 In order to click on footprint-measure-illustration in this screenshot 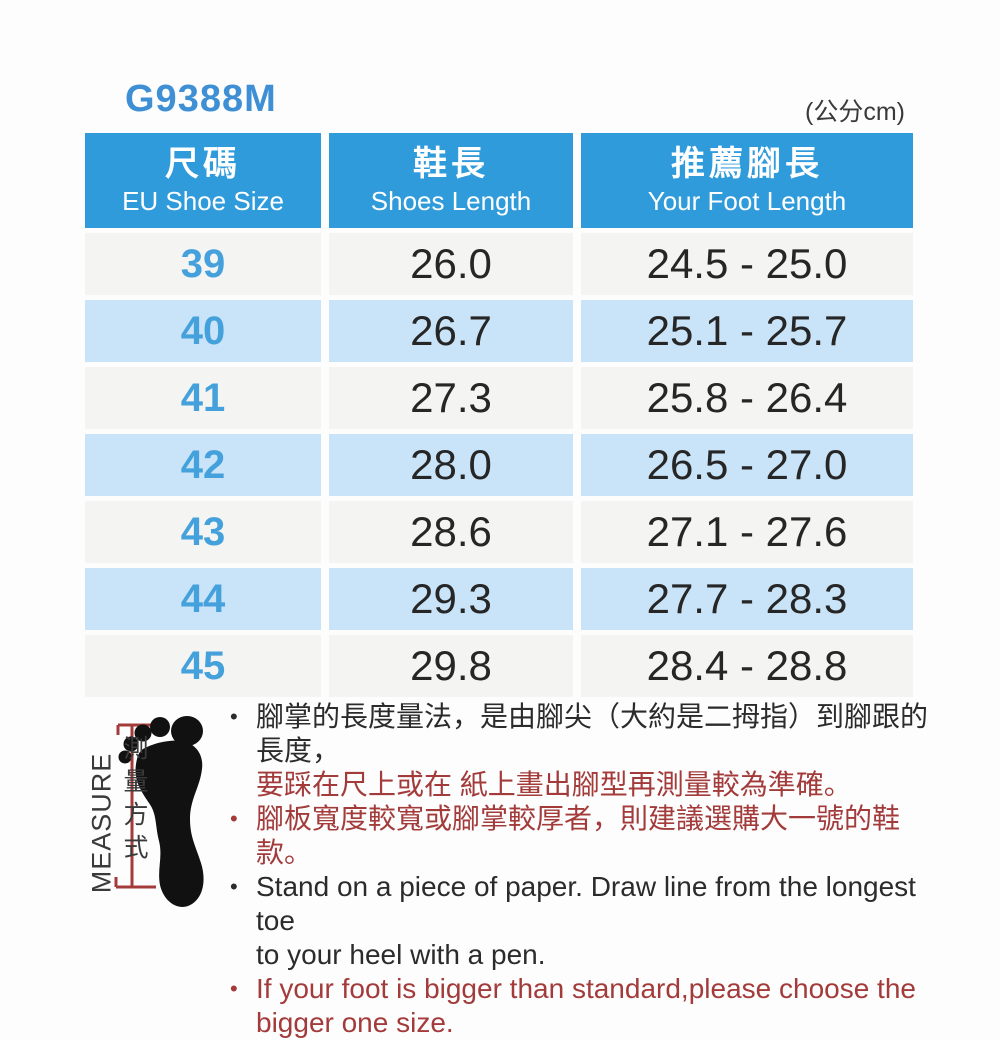, I will do `click(159, 811)`.